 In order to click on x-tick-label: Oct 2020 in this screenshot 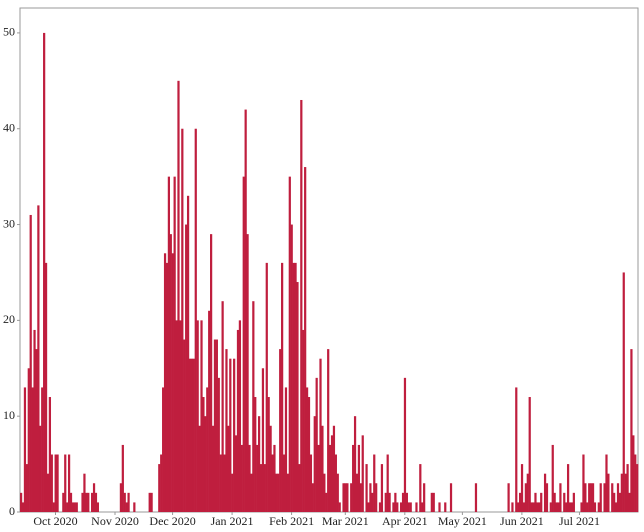, I will do `click(55, 521)`.